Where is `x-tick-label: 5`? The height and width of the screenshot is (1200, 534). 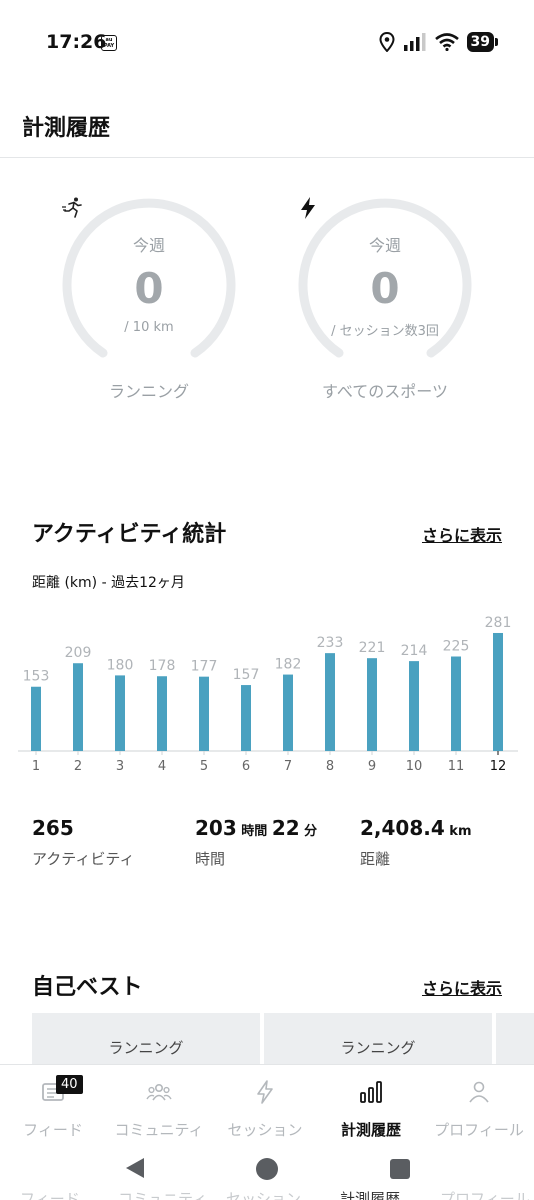
x-tick-label: 5 is located at coordinates (204, 766).